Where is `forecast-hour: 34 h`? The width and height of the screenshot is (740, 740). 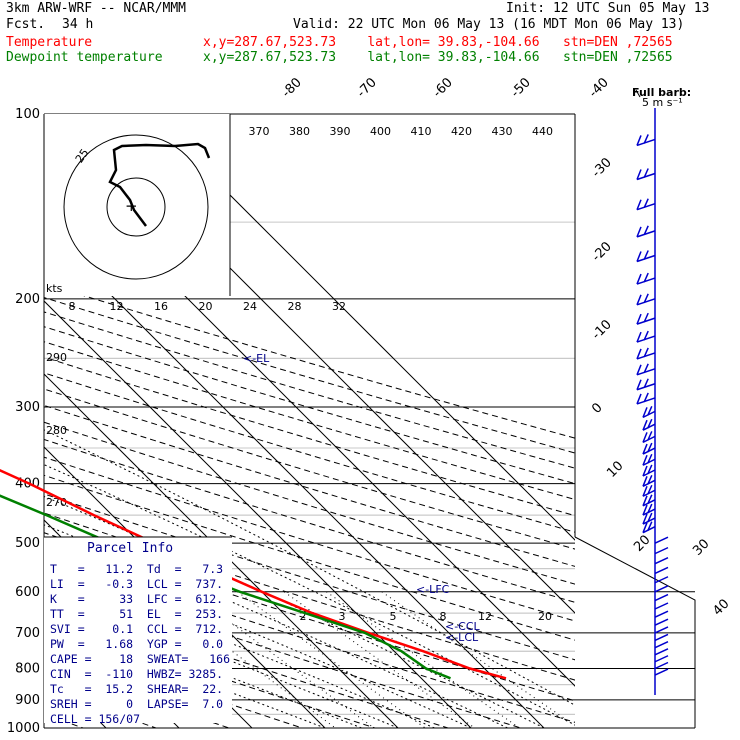 forecast-hour: 34 h is located at coordinates (78, 24).